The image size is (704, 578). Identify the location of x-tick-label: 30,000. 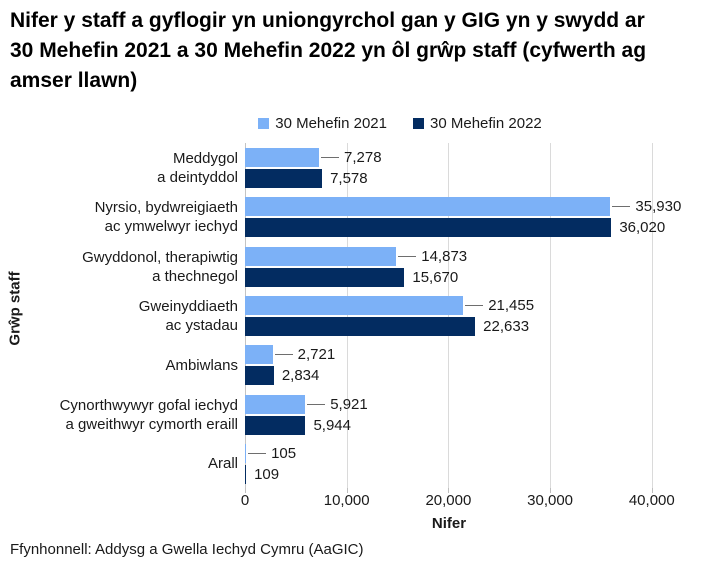
(550, 500).